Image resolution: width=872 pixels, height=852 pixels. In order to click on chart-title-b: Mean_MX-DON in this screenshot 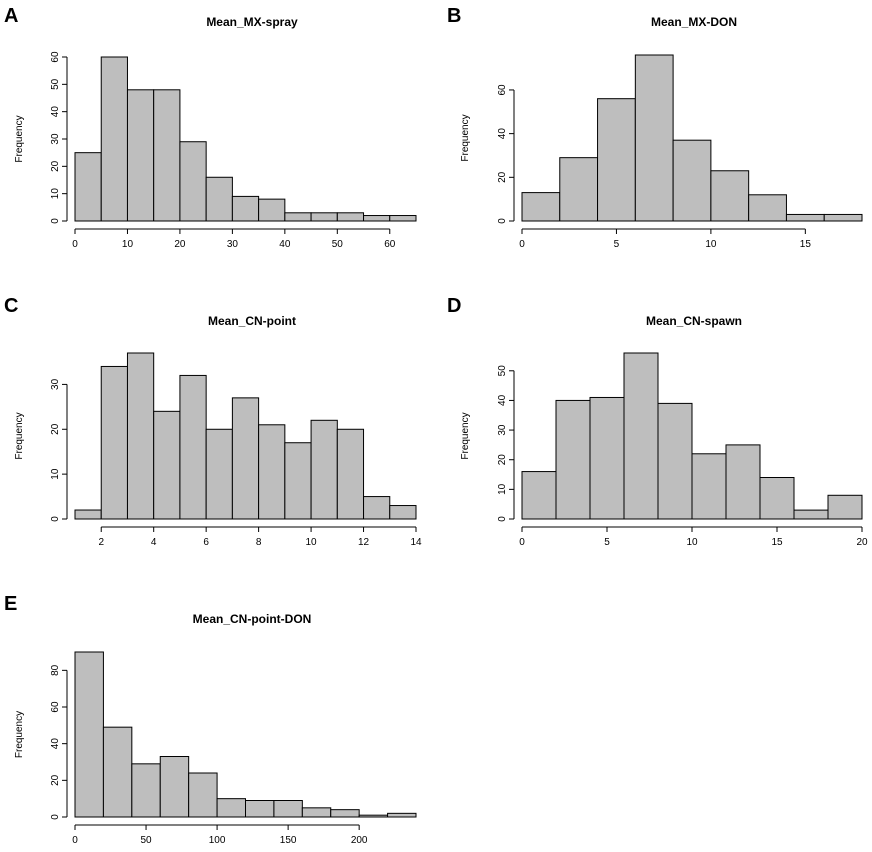, I will do `click(694, 22)`.